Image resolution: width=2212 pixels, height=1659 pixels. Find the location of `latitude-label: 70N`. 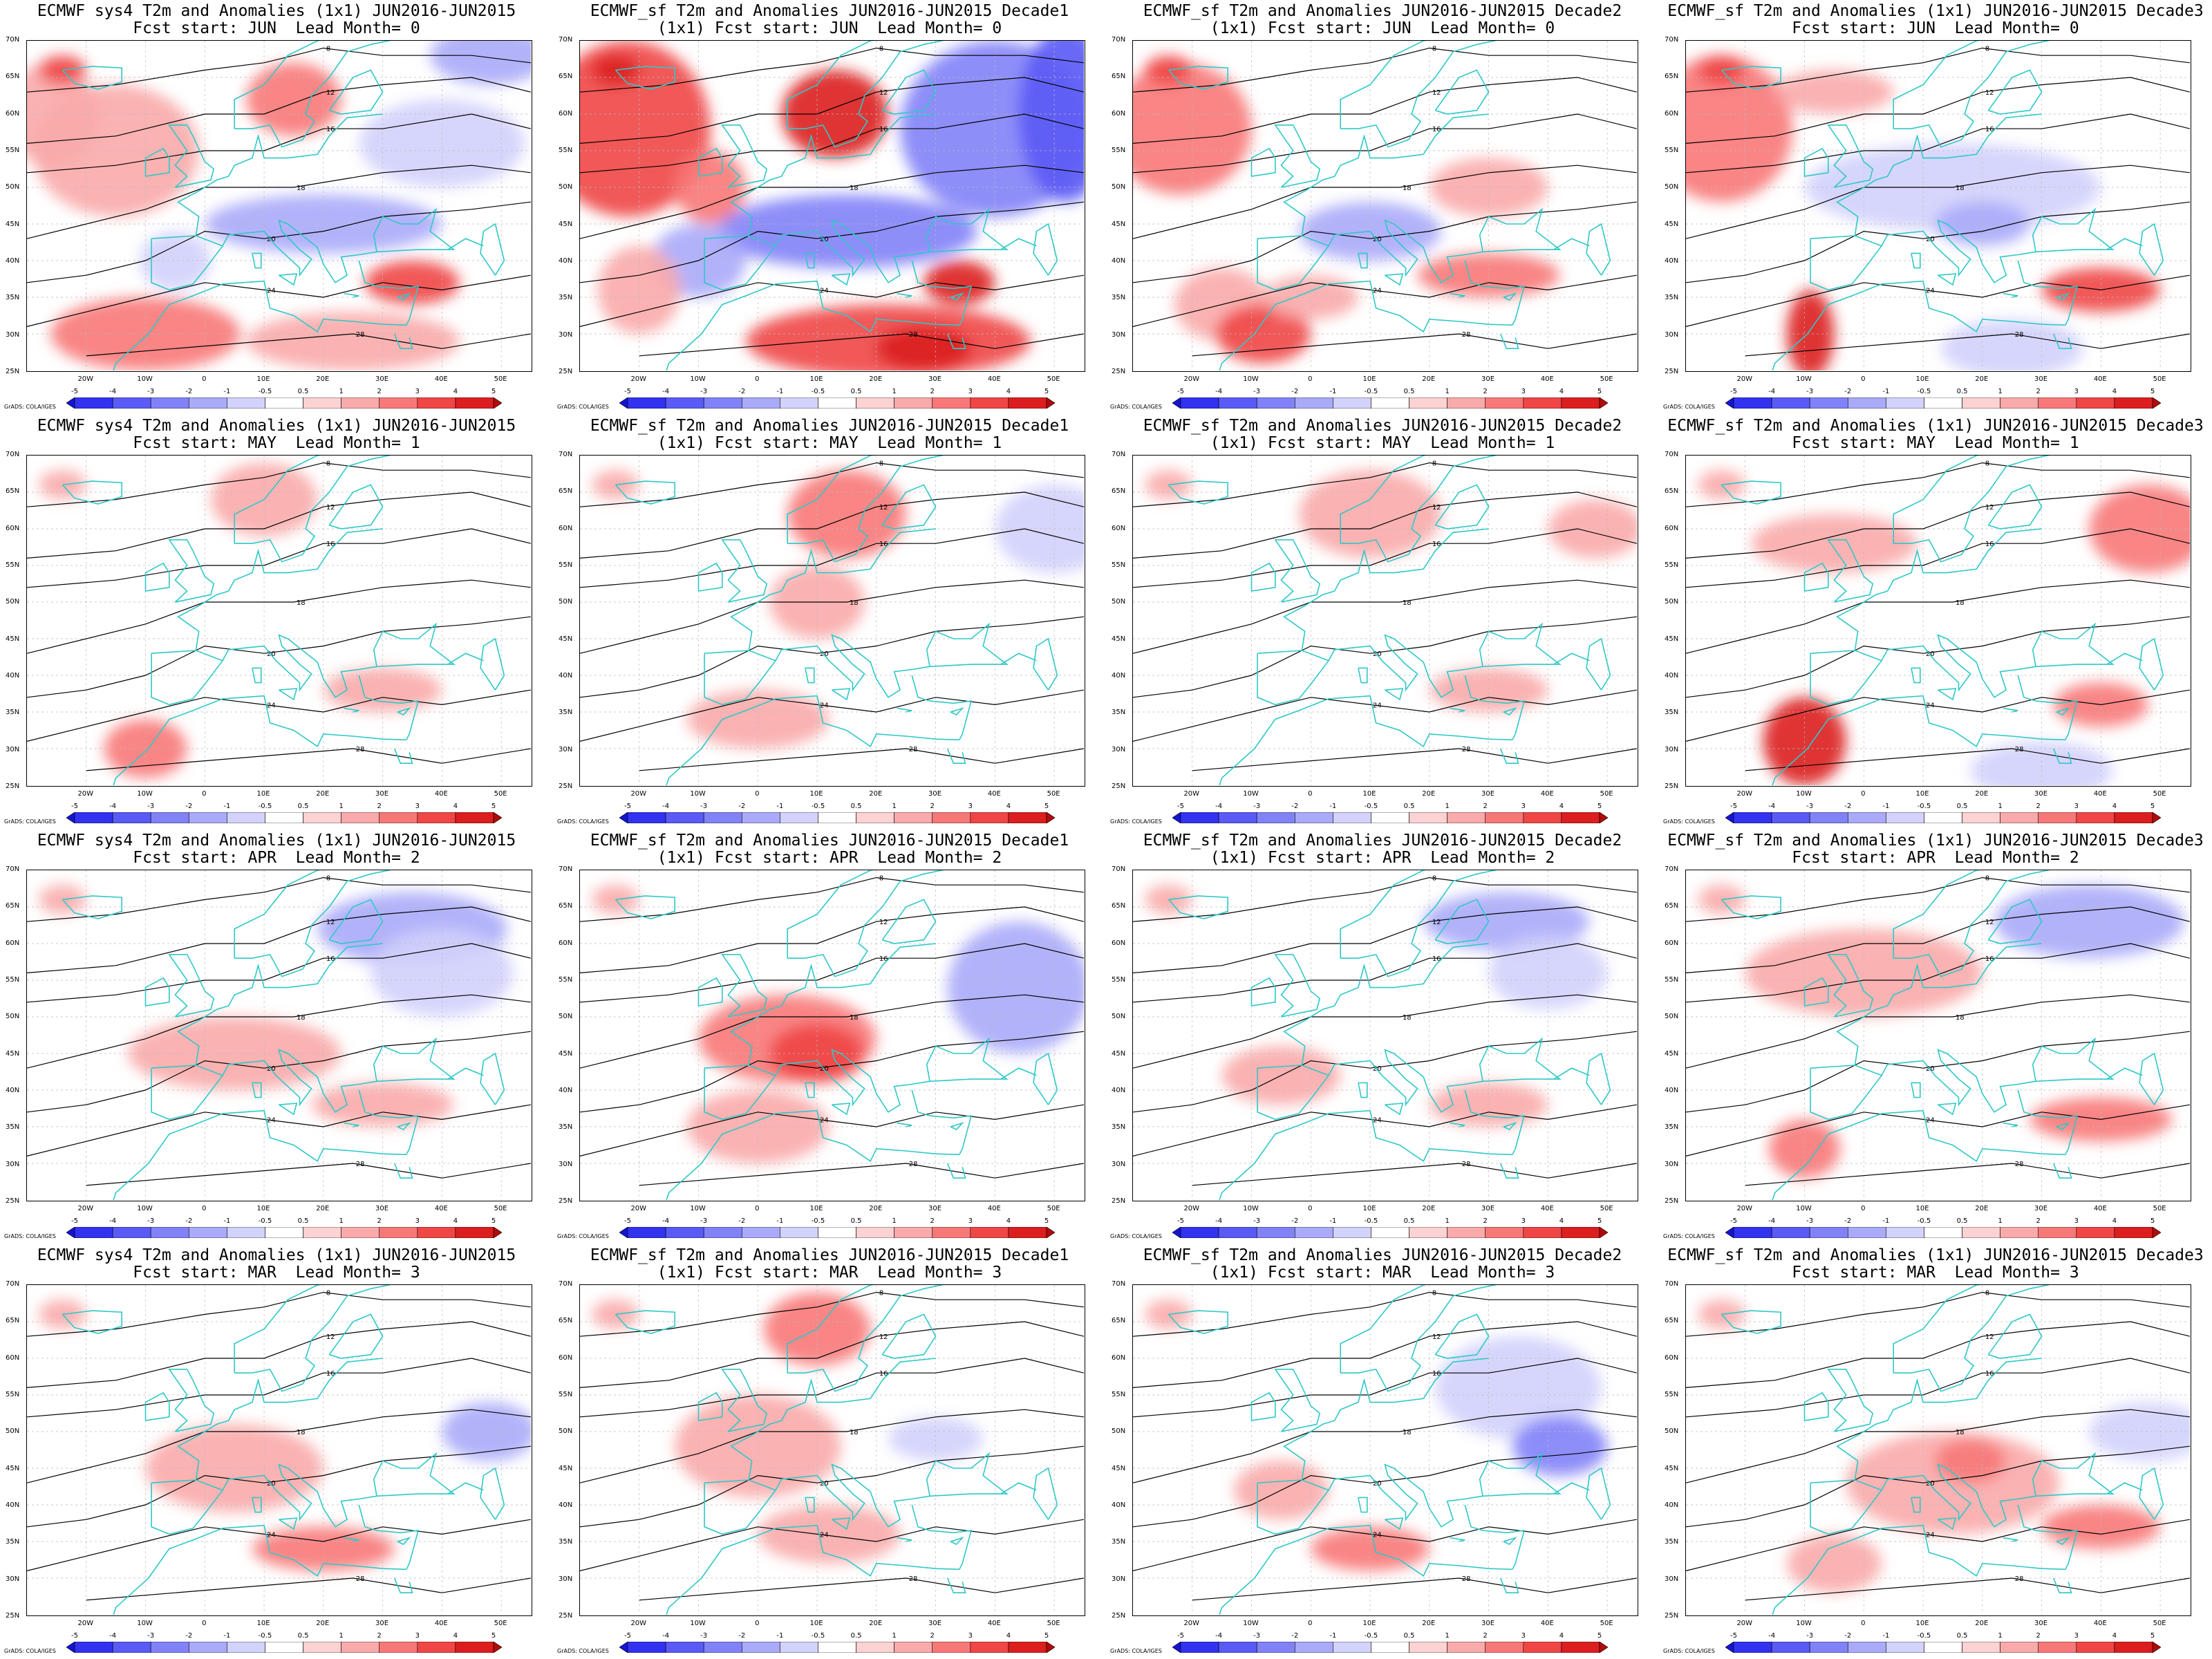

latitude-label: 70N is located at coordinates (1672, 454).